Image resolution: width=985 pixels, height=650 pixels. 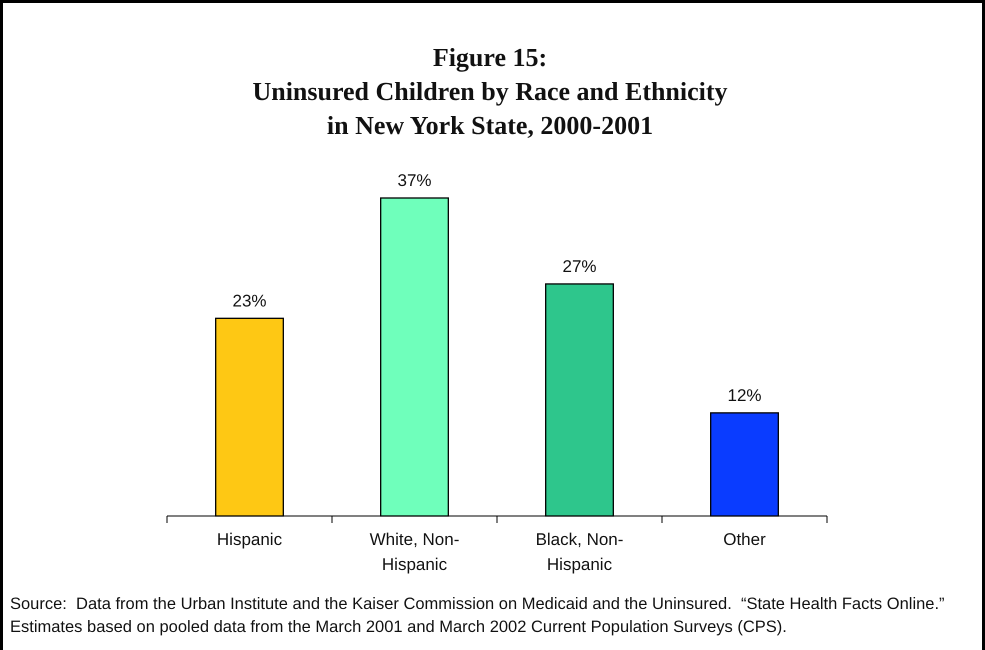 What do you see at coordinates (477, 615) in the screenshot?
I see `source-note: Source: Data from the Urban Institute and the Kaiser Commission on Medicaid and the Uninsured. “State Health Facts Online.” Estimates based on pooled data from the March 2001 and March 2002 Current Population Surveys (CPS).` at bounding box center [477, 615].